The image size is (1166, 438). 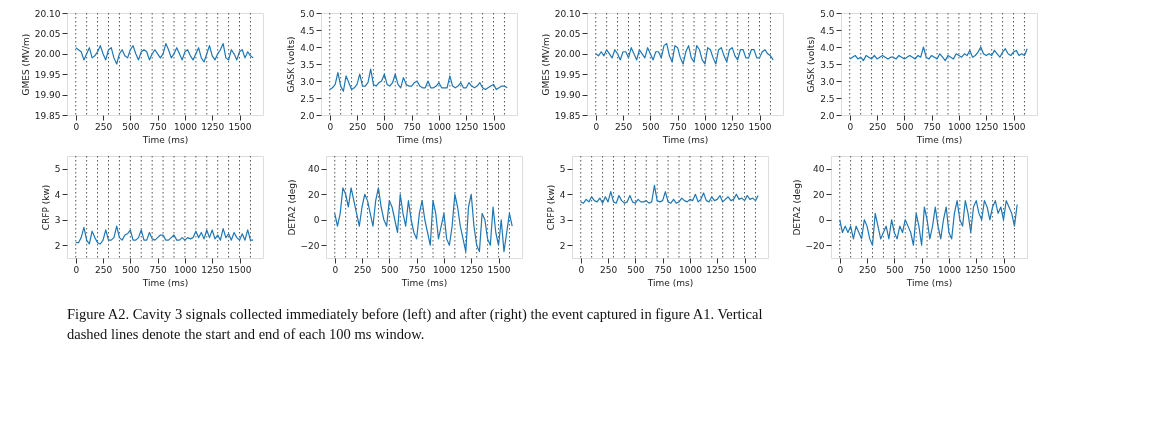 What do you see at coordinates (415, 324) in the screenshot?
I see `caption: Figure A2. Cavity 3 signals collected immediately before (left) and after (right) the event captured in figure A1. Vertical dashed lines denote the start and end of each 100 ms window.` at bounding box center [415, 324].